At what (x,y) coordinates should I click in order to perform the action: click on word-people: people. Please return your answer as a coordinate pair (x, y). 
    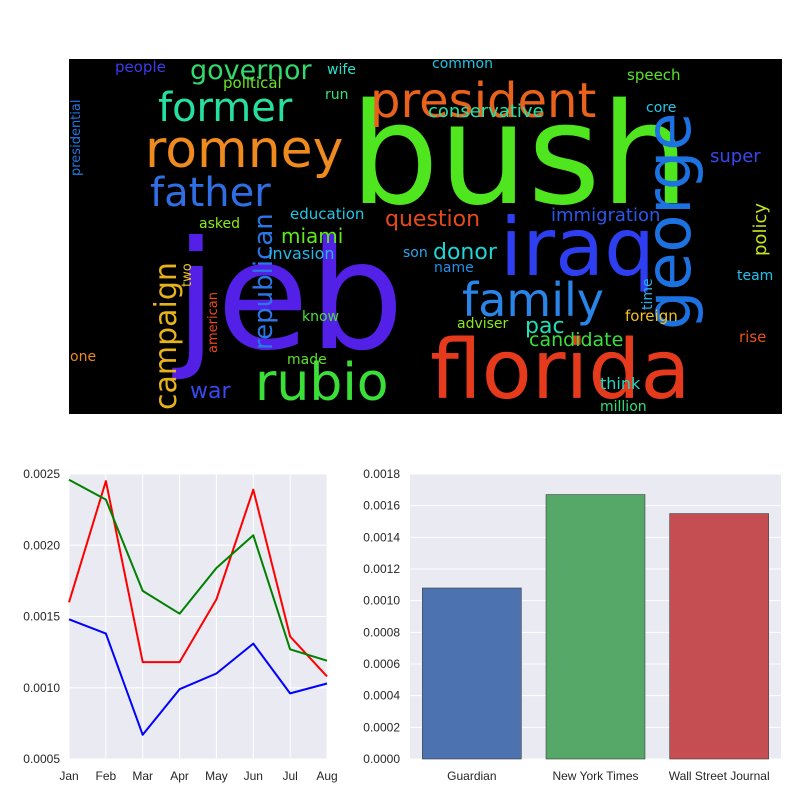
    Looking at the image, I should click on (140, 67).